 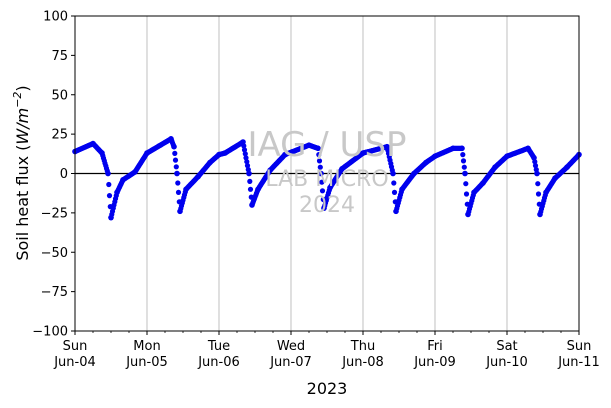 I want to click on y-axis-title-exponent: −2, so click(x=17, y=100).